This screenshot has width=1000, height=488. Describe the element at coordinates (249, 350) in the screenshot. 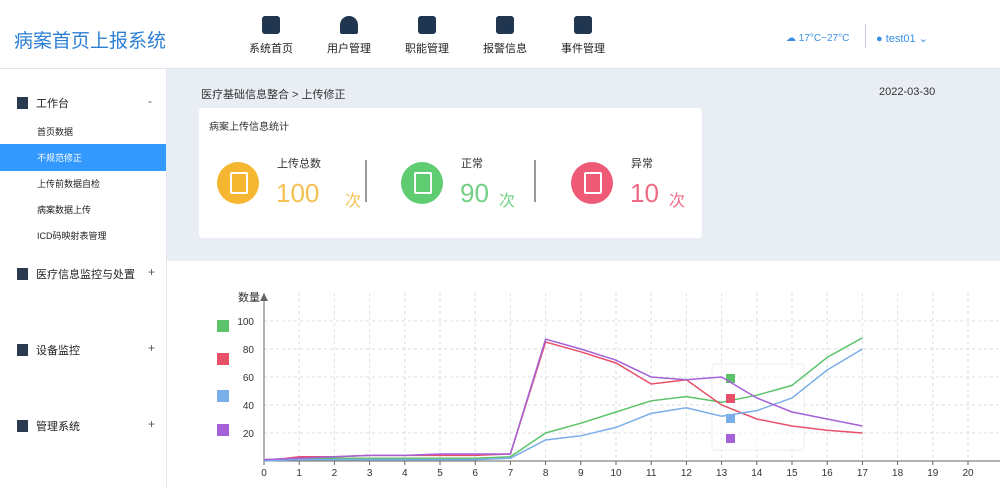

I see `y-tick-label: 80` at that location.